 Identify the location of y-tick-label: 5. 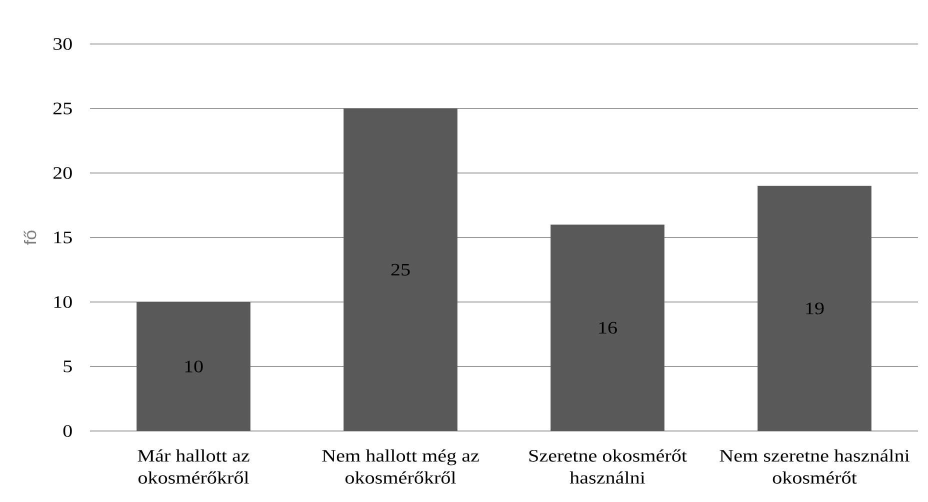
(68, 366).